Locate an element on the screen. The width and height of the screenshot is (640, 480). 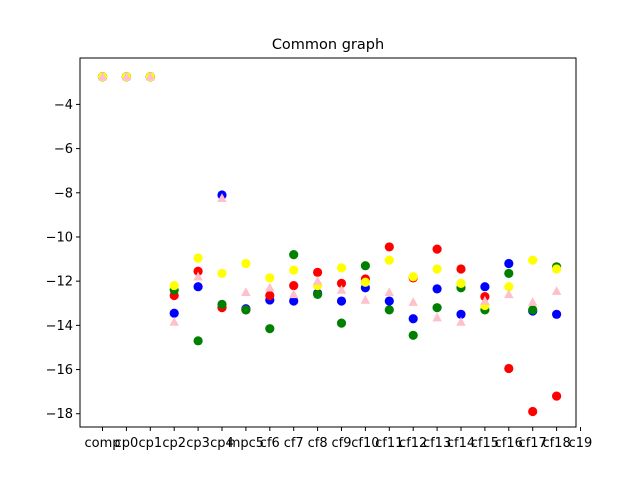
x-tick-label: comp is located at coordinates (102, 443).